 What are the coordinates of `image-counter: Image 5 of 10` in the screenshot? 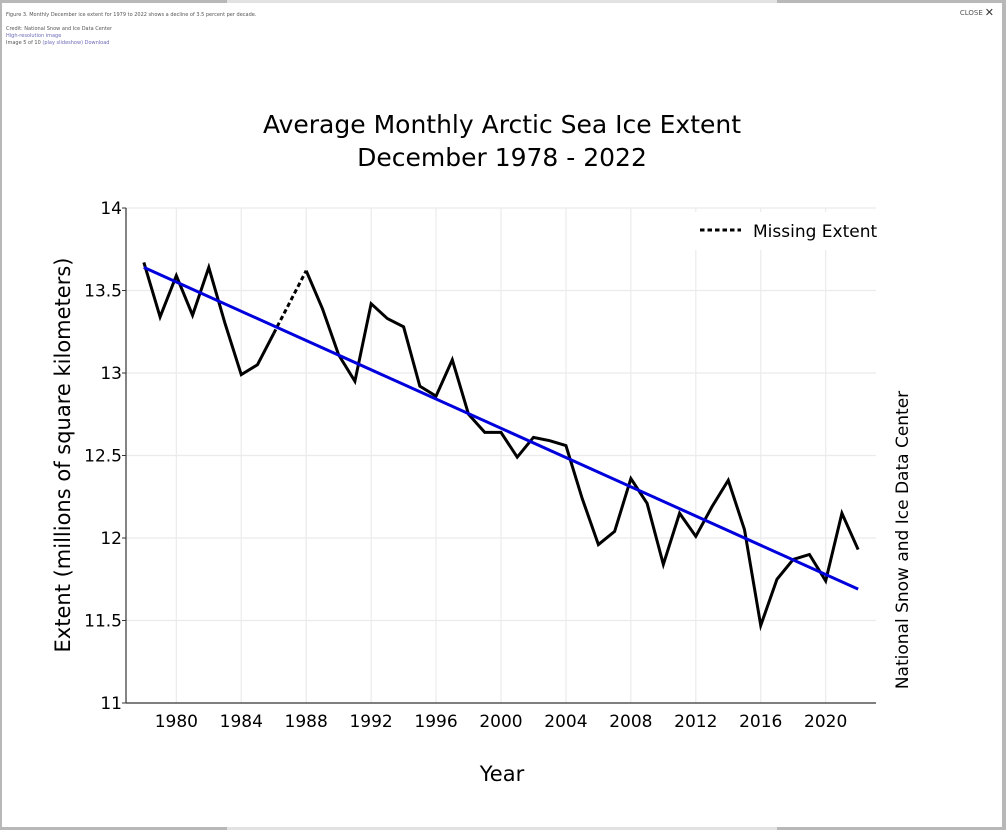 It's located at (23, 43).